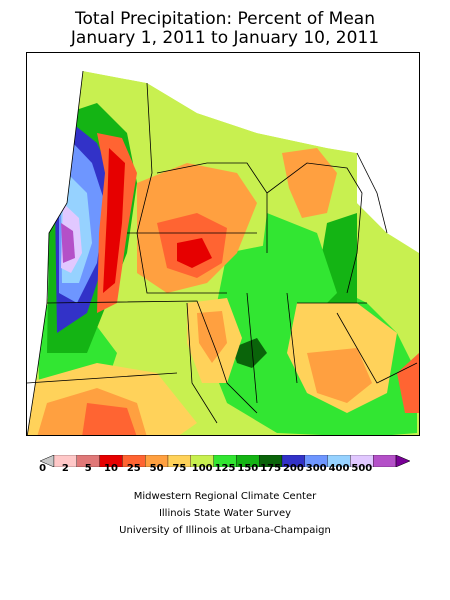 This screenshot has width=450, height=600. I want to click on legend-tick-label: 0, so click(43, 468).